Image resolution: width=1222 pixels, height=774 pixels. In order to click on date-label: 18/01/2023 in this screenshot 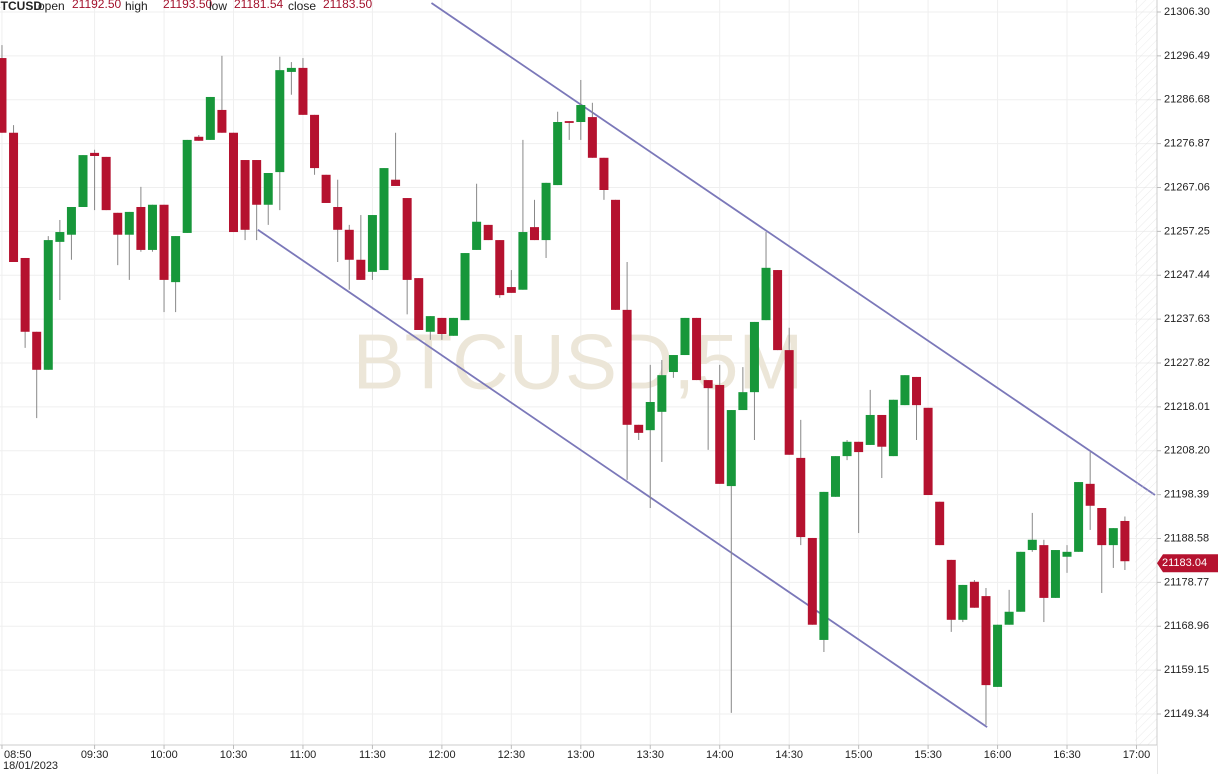, I will do `click(30, 766)`.